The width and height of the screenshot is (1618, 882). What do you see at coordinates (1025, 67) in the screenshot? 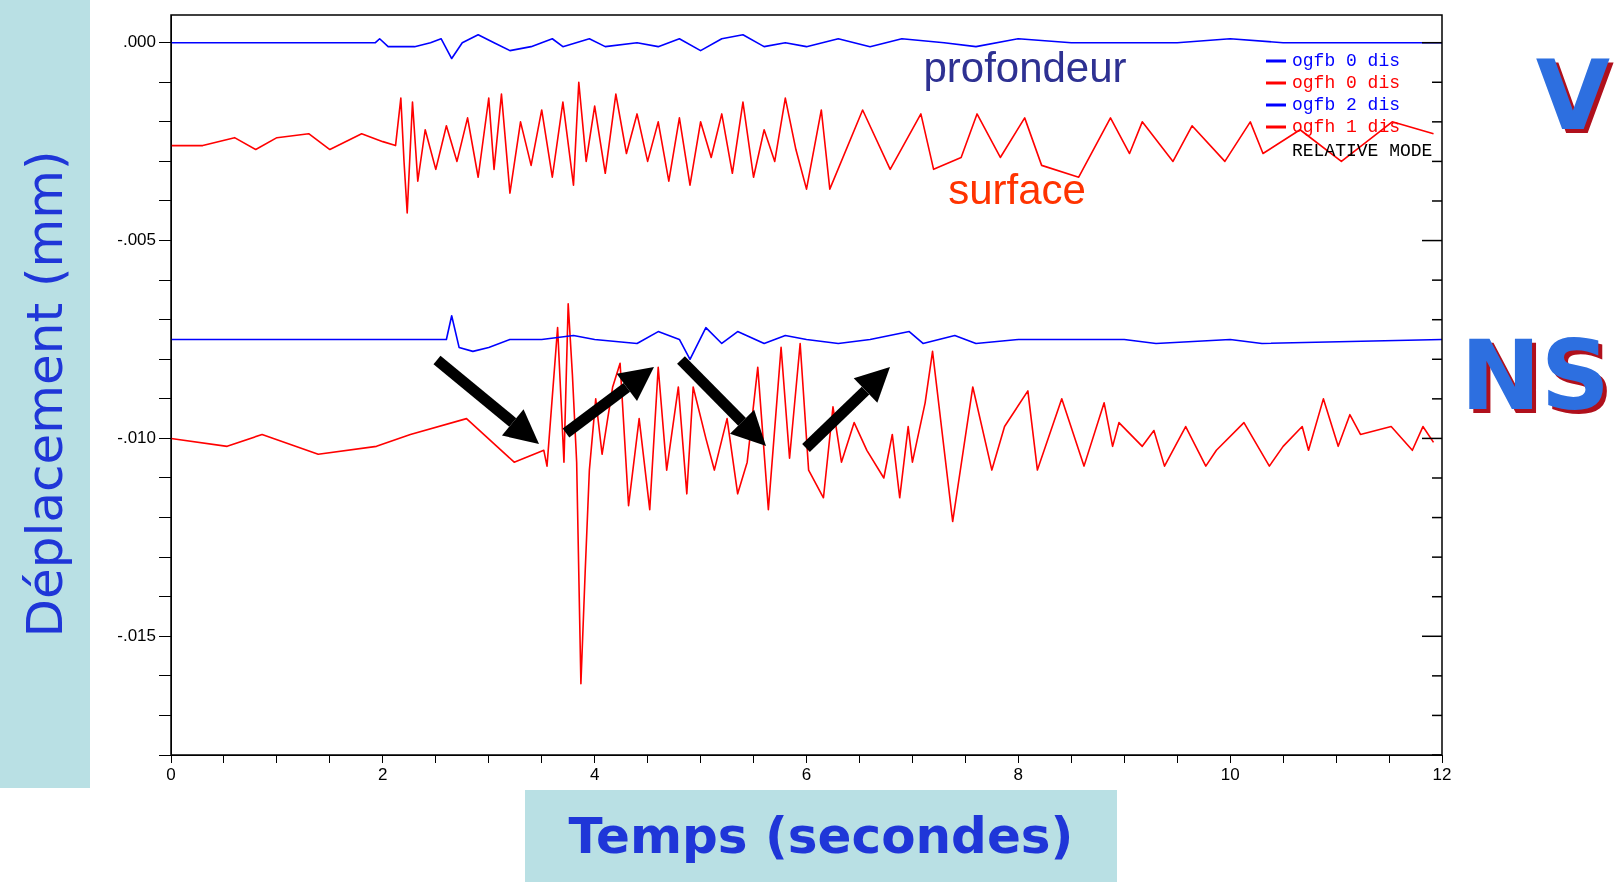
I see `annotation: profondeur` at bounding box center [1025, 67].